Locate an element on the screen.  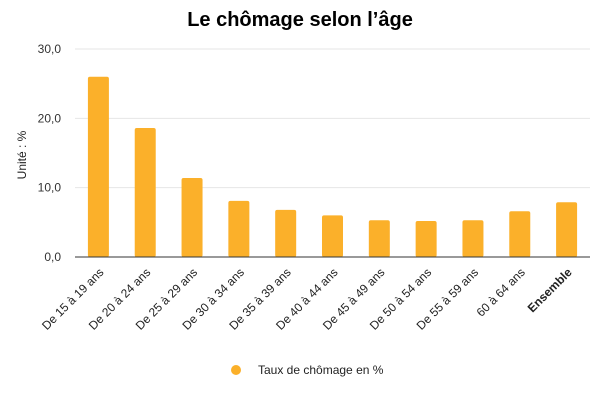
x-tick-label: 60 à 64 ans is located at coordinates (501, 292).